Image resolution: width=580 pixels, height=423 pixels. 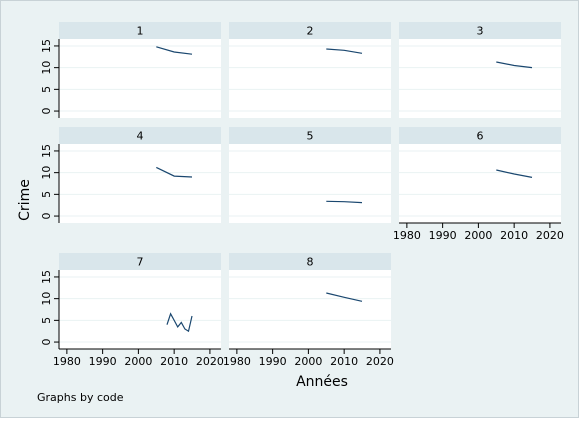 I want to click on panel-title: 1, so click(x=140, y=31).